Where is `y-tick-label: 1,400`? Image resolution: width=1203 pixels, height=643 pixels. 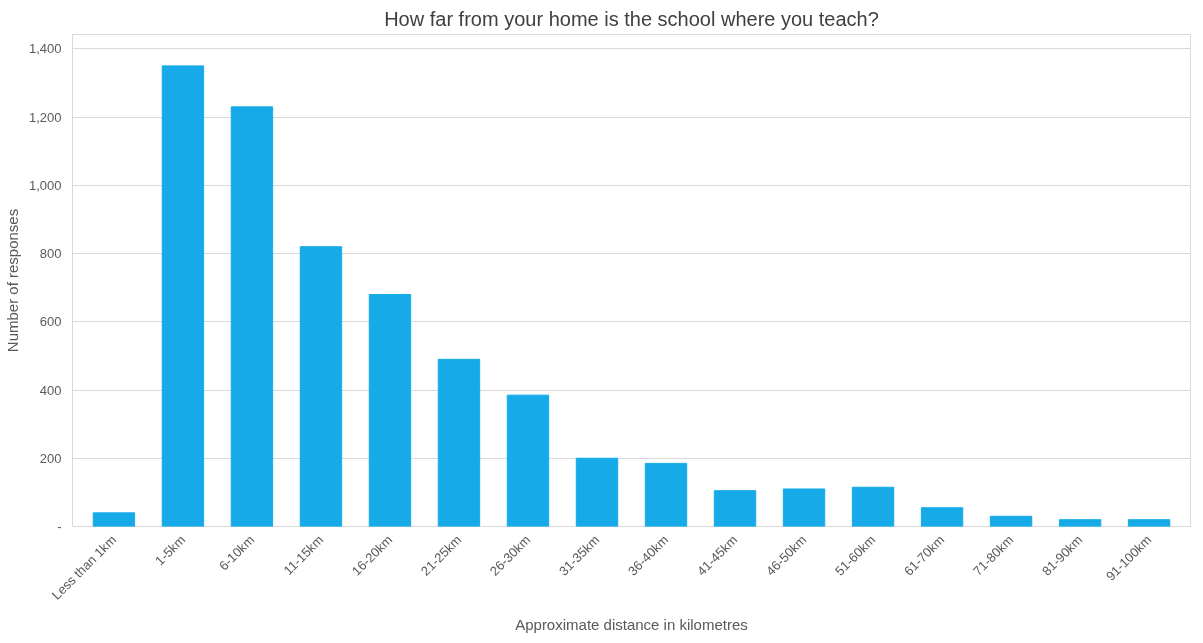
y-tick-label: 1,400 is located at coordinates (45, 49).